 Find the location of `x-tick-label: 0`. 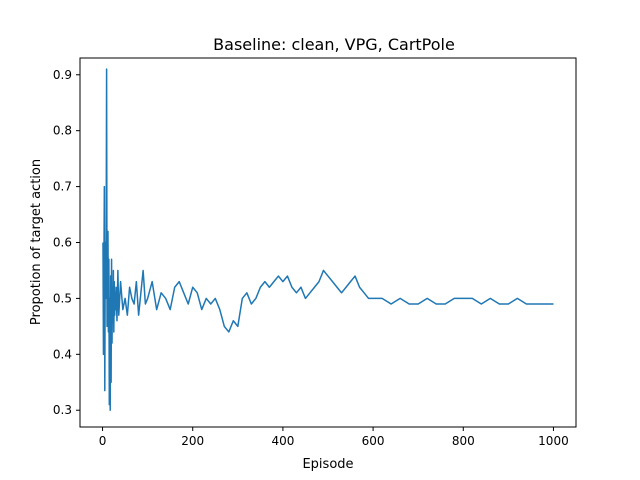

x-tick-label: 0 is located at coordinates (103, 441).